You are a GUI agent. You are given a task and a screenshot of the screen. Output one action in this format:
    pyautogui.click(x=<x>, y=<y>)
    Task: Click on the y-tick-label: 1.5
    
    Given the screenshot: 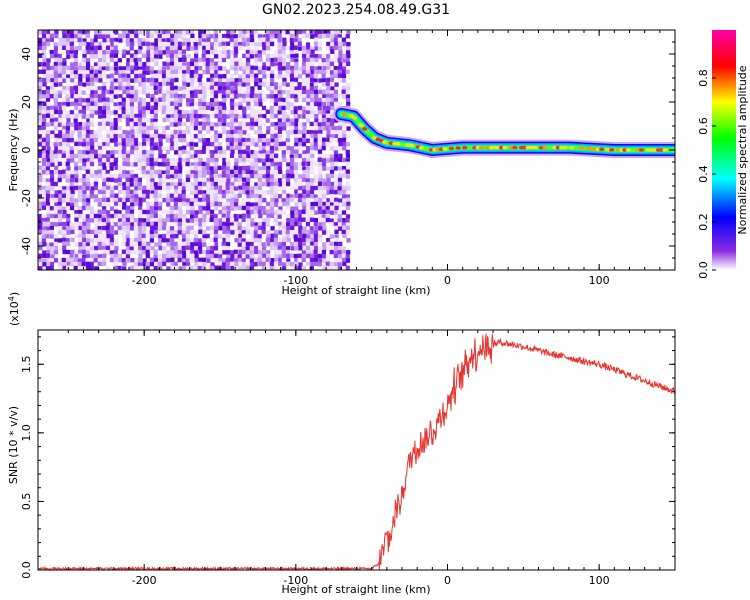 What is the action you would take?
    pyautogui.click(x=26, y=365)
    